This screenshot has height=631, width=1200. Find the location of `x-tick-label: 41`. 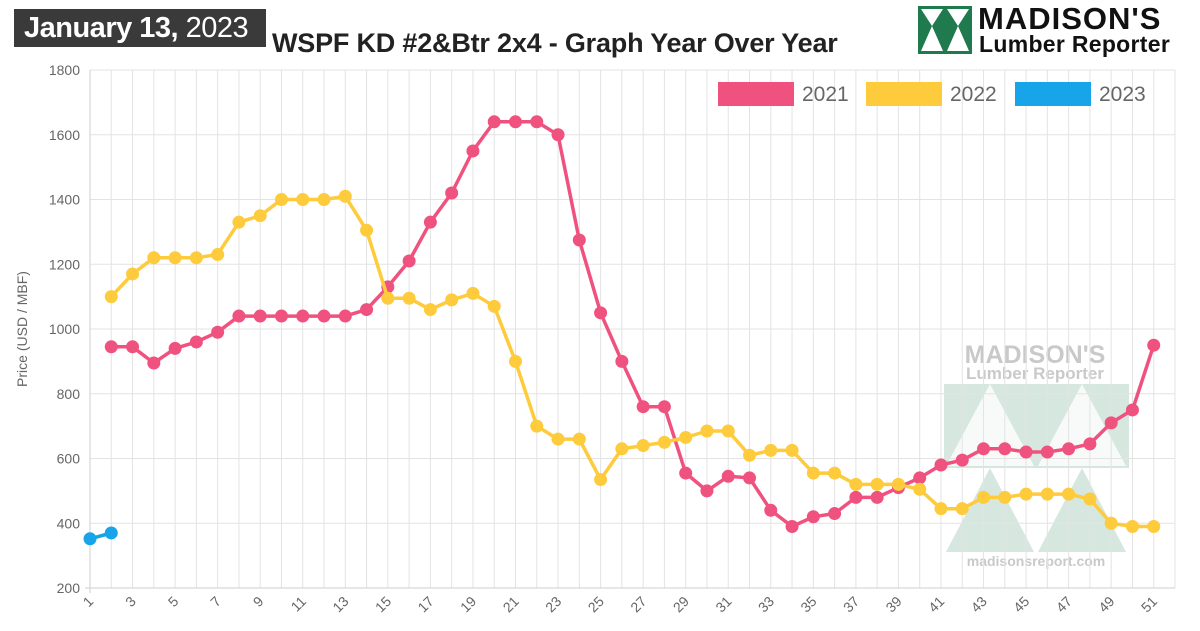

x-tick-label: 41 is located at coordinates (936, 604).